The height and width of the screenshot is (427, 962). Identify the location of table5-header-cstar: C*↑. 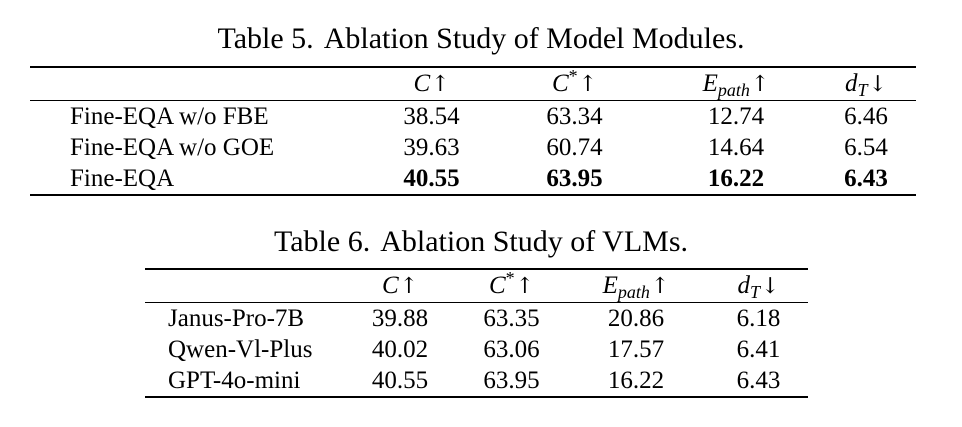
(574, 83).